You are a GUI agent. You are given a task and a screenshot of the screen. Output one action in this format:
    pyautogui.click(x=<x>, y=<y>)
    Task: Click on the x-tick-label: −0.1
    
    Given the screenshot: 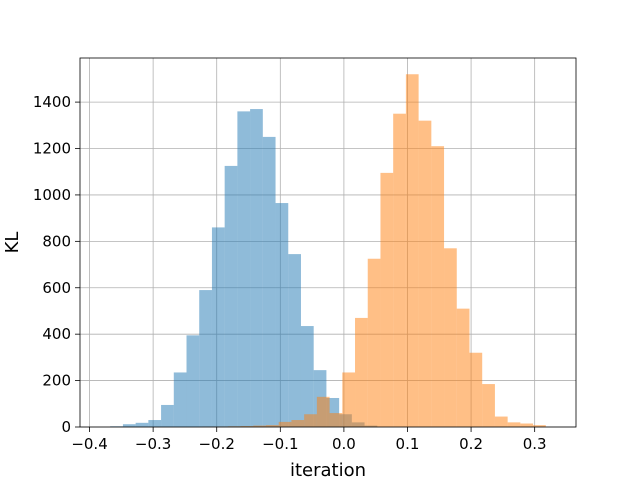 What is the action you would take?
    pyautogui.click(x=280, y=444)
    